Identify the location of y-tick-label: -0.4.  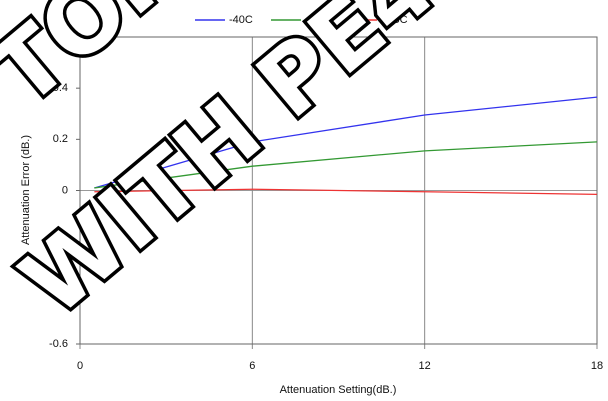
(58, 293).